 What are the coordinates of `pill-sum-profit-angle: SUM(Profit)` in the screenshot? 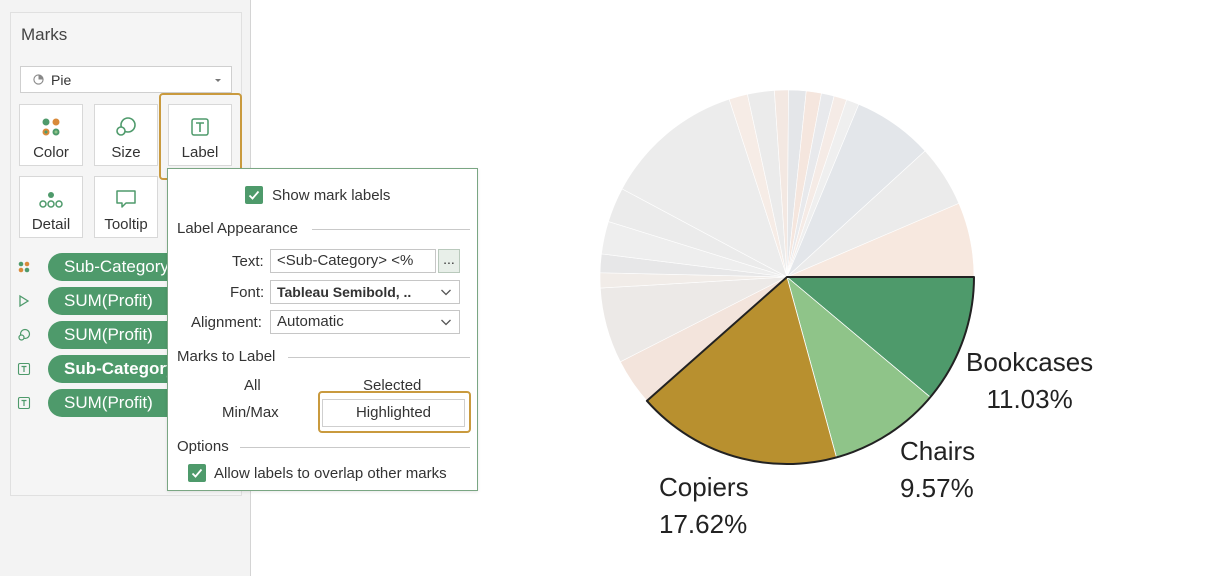 It's located at (113, 301).